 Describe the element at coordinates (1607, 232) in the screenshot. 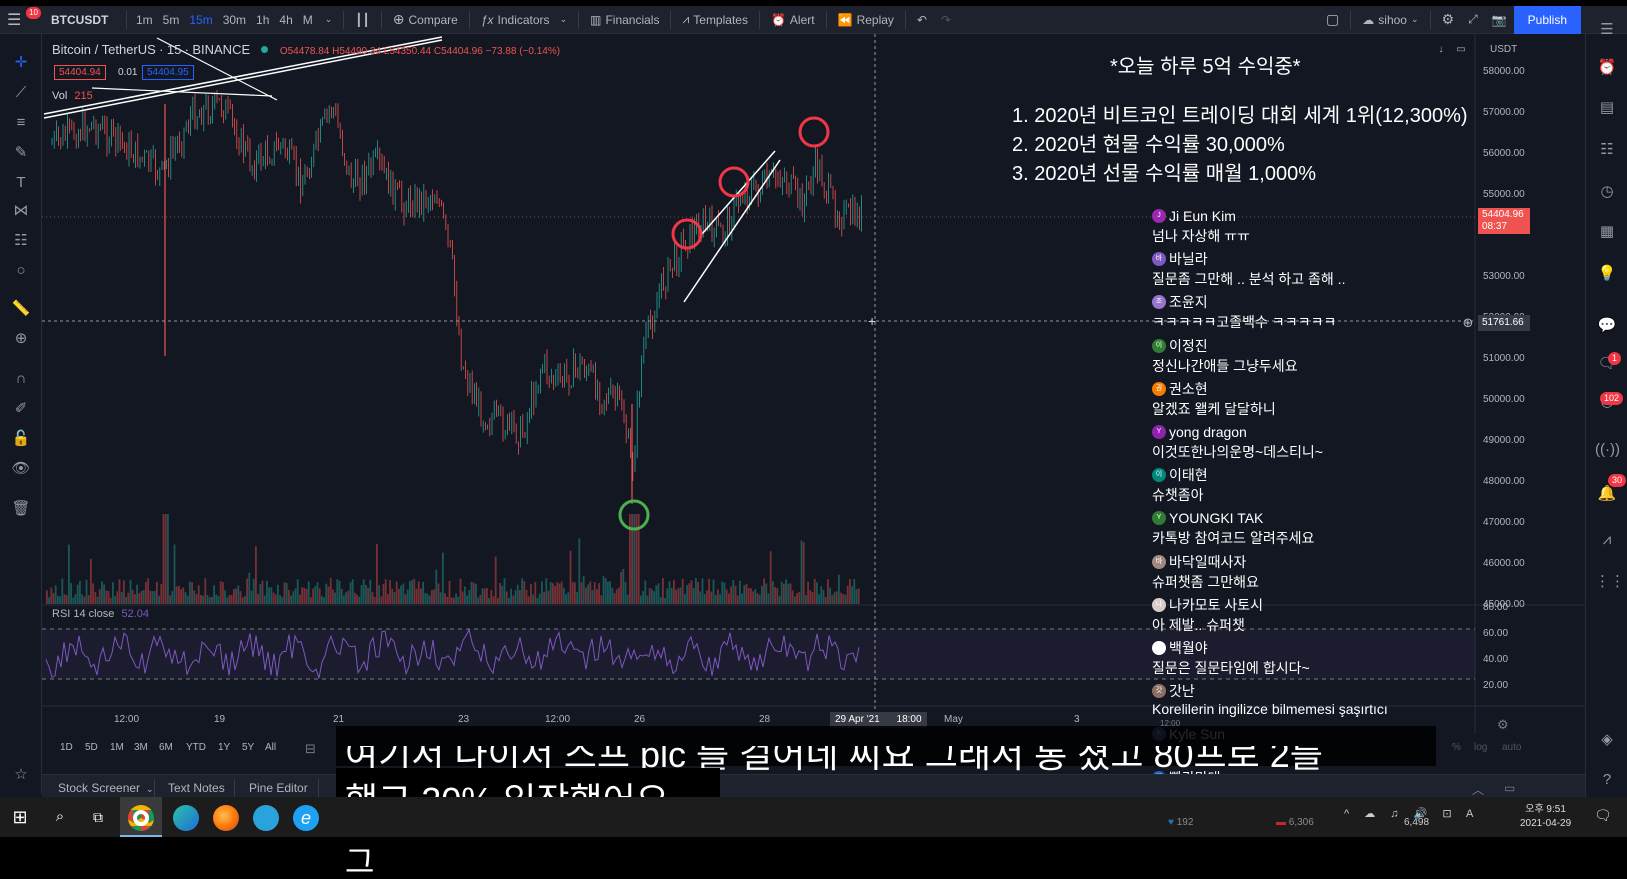

I see `calendar-widget-button: ▦` at that location.